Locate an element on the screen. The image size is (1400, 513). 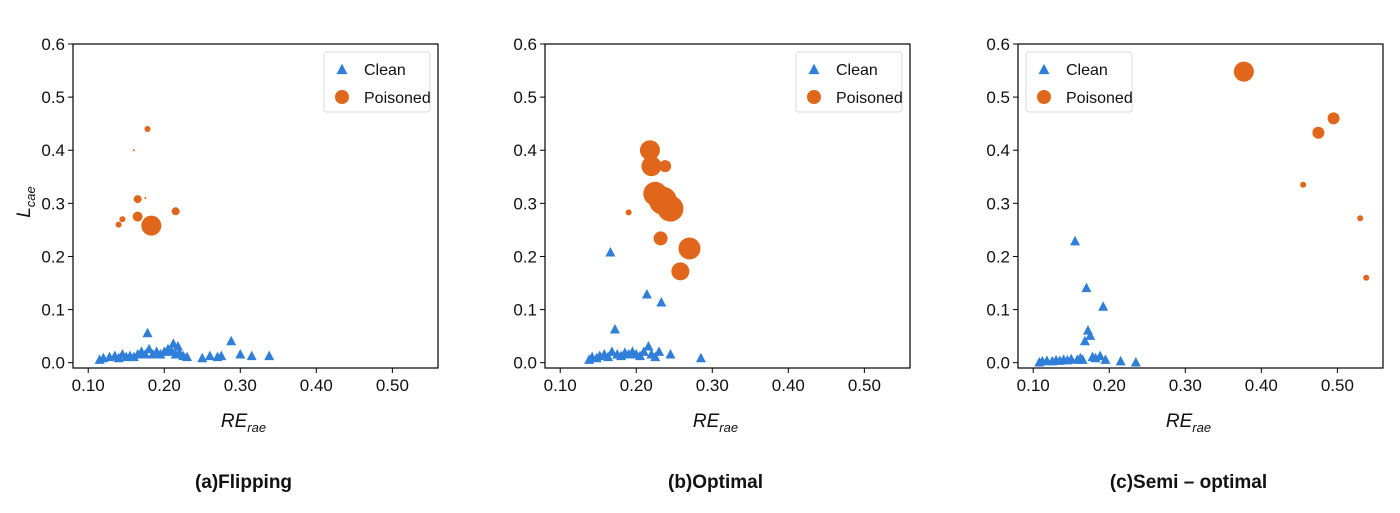
legend-clean-label: Clean is located at coordinates (1087, 70).